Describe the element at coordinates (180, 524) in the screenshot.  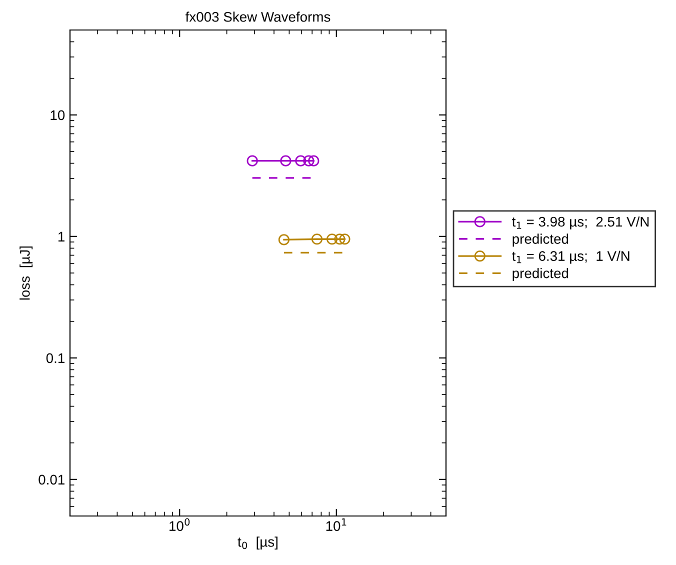
I see `x-tick-label: 10$^{0}$` at that location.